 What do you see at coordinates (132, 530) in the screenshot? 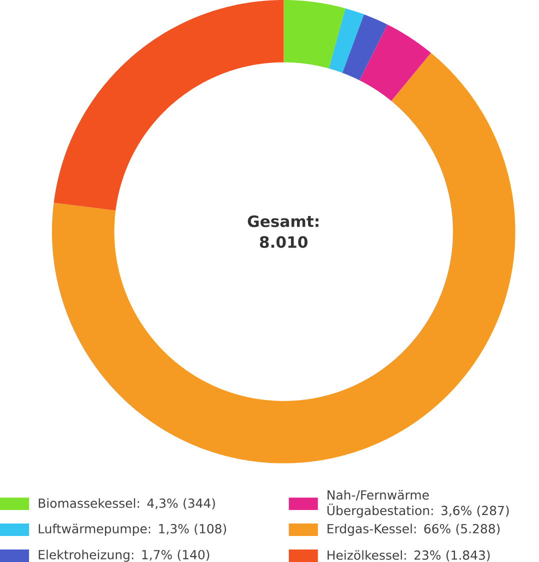
I see `legend-label: Luftwärmepumpe: 1,3% (108)` at bounding box center [132, 530].